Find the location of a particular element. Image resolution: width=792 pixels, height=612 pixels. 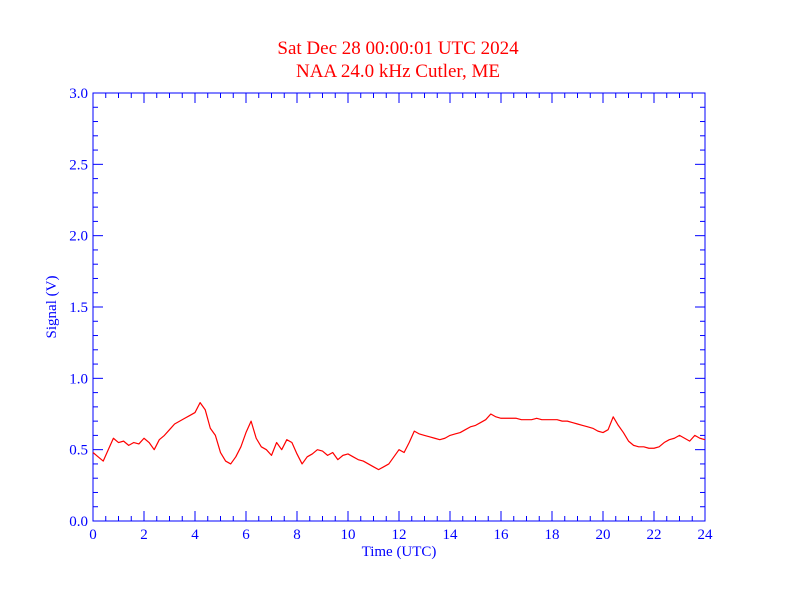

x-tick-label: 22 is located at coordinates (654, 535).